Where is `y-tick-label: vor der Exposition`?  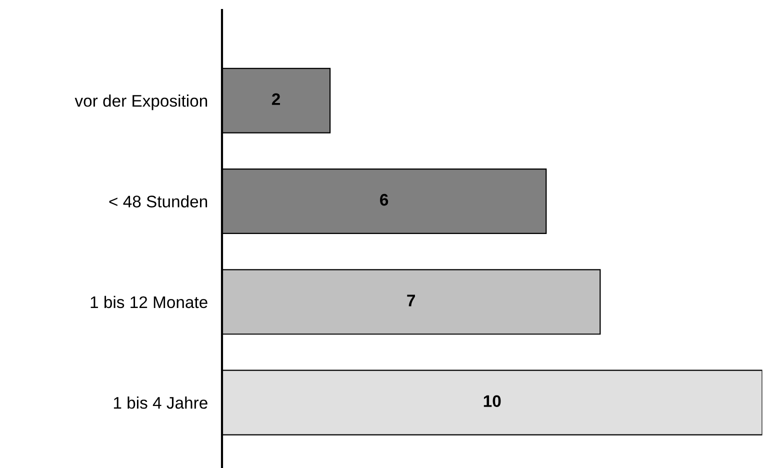
y-tick-label: vor der Exposition is located at coordinates (141, 102).